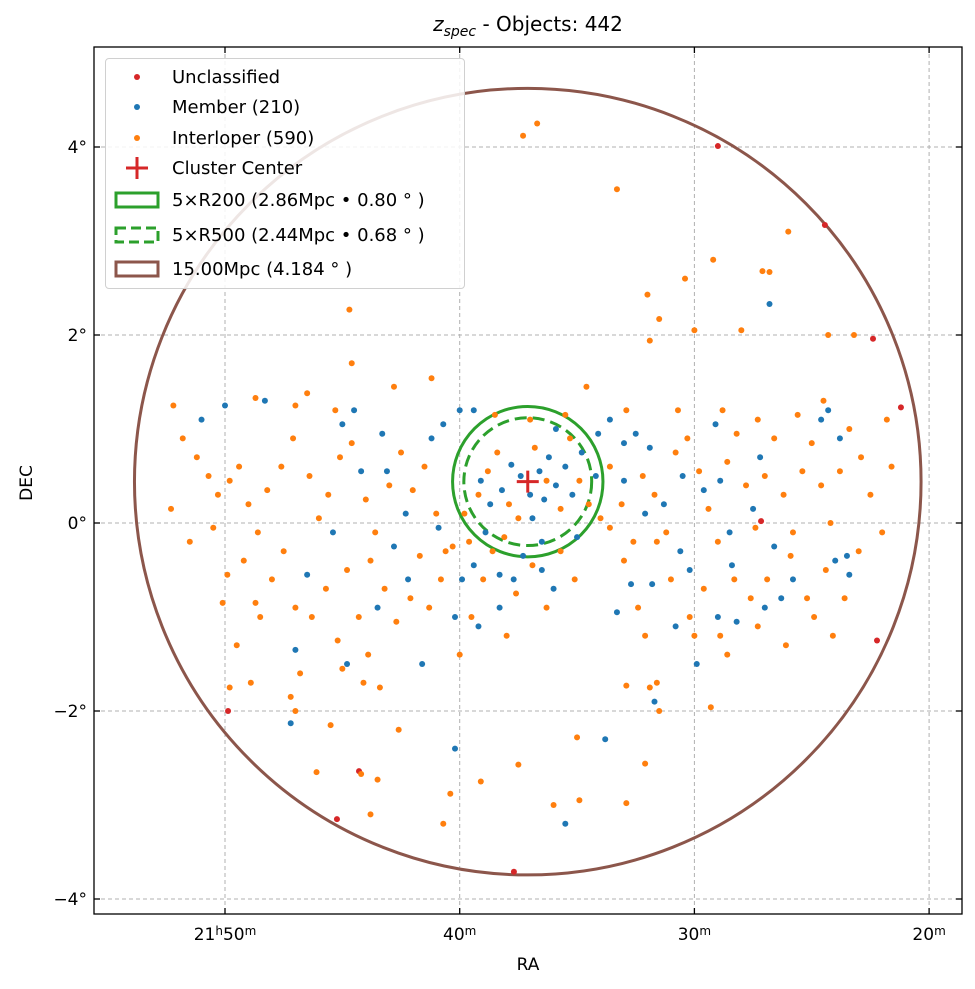 The width and height of the screenshot is (975, 989). What do you see at coordinates (454, 935) in the screenshot?
I see `x-tick-label-part: 40` at bounding box center [454, 935].